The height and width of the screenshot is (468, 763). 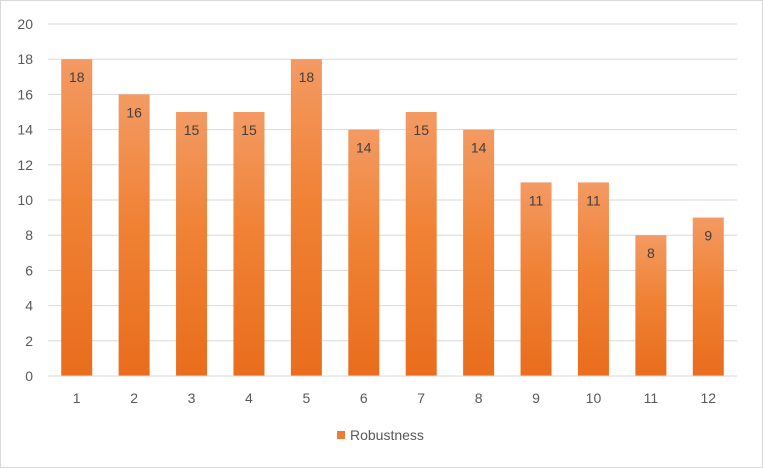 I want to click on data-label-1: 18, so click(x=77, y=77).